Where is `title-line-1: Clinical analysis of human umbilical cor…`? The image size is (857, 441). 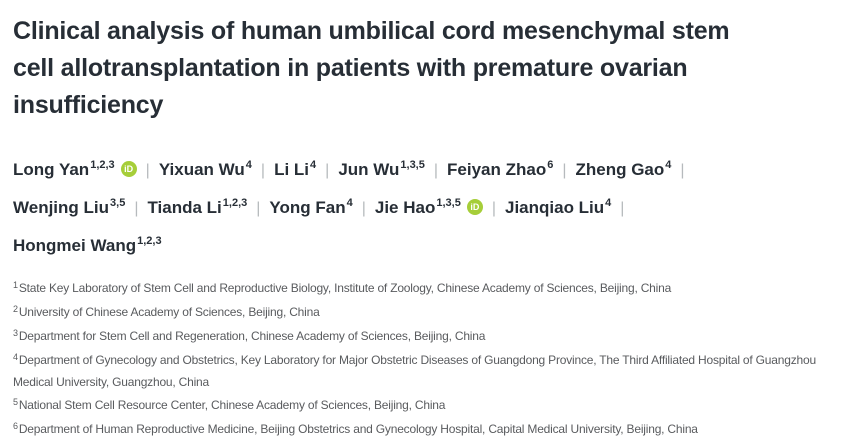
title-line-1: Clinical analysis of human umbilical cor… is located at coordinates (371, 31).